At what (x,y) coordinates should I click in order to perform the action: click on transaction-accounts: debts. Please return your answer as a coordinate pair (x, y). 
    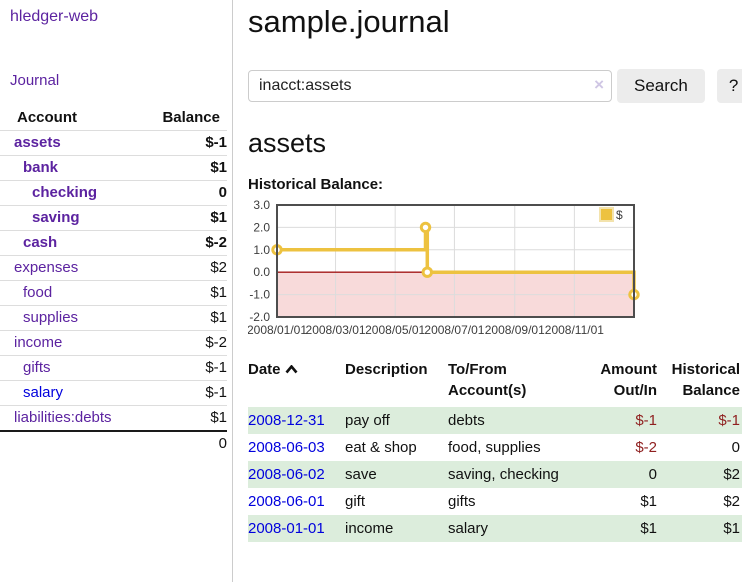
    Looking at the image, I should click on (466, 420).